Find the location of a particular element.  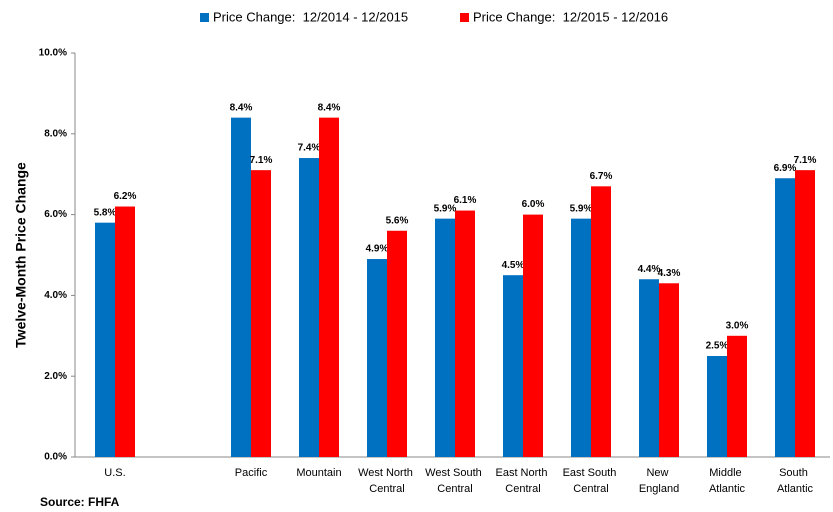

data-label: 3.0% is located at coordinates (737, 325).